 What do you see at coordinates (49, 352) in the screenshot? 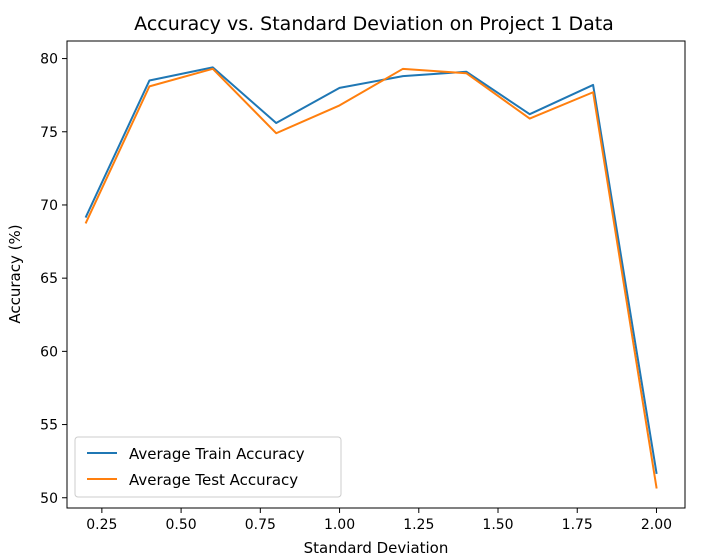
I see `y-tick-label: 60` at bounding box center [49, 352].